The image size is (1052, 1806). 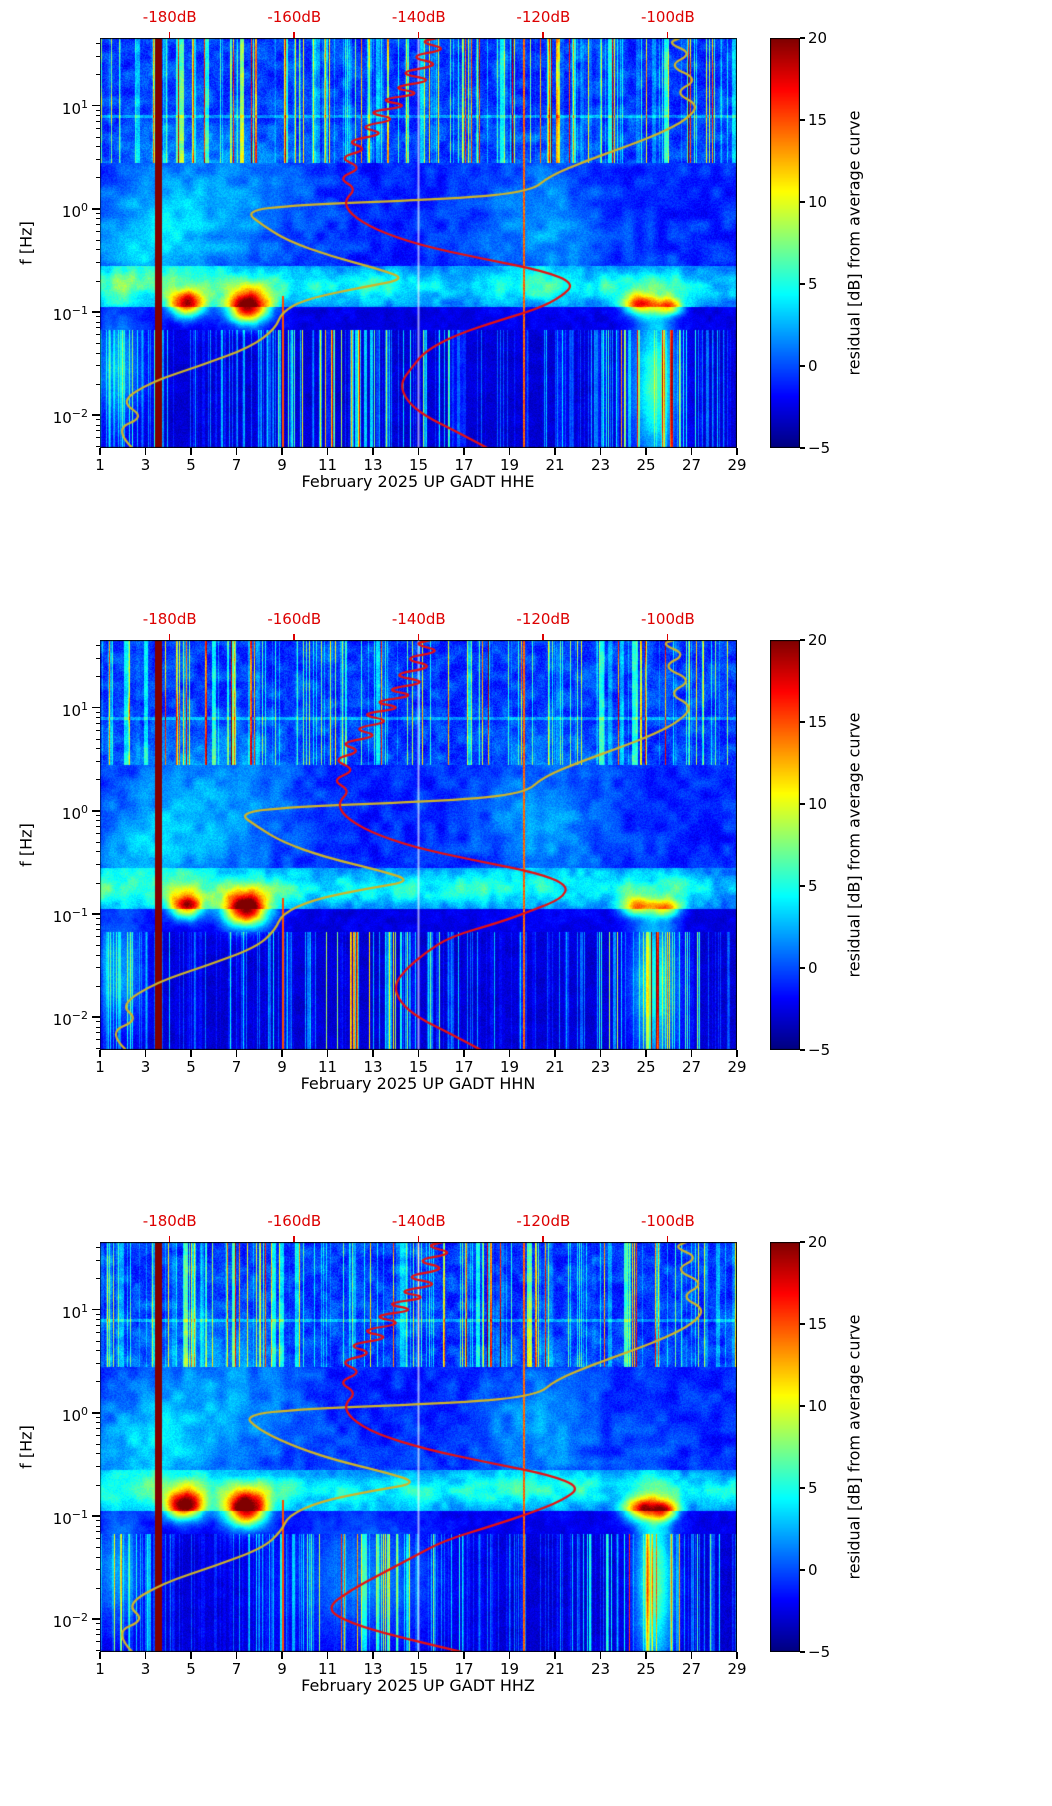 I want to click on y-tick-label: 10⁻², so click(x=70, y=417).